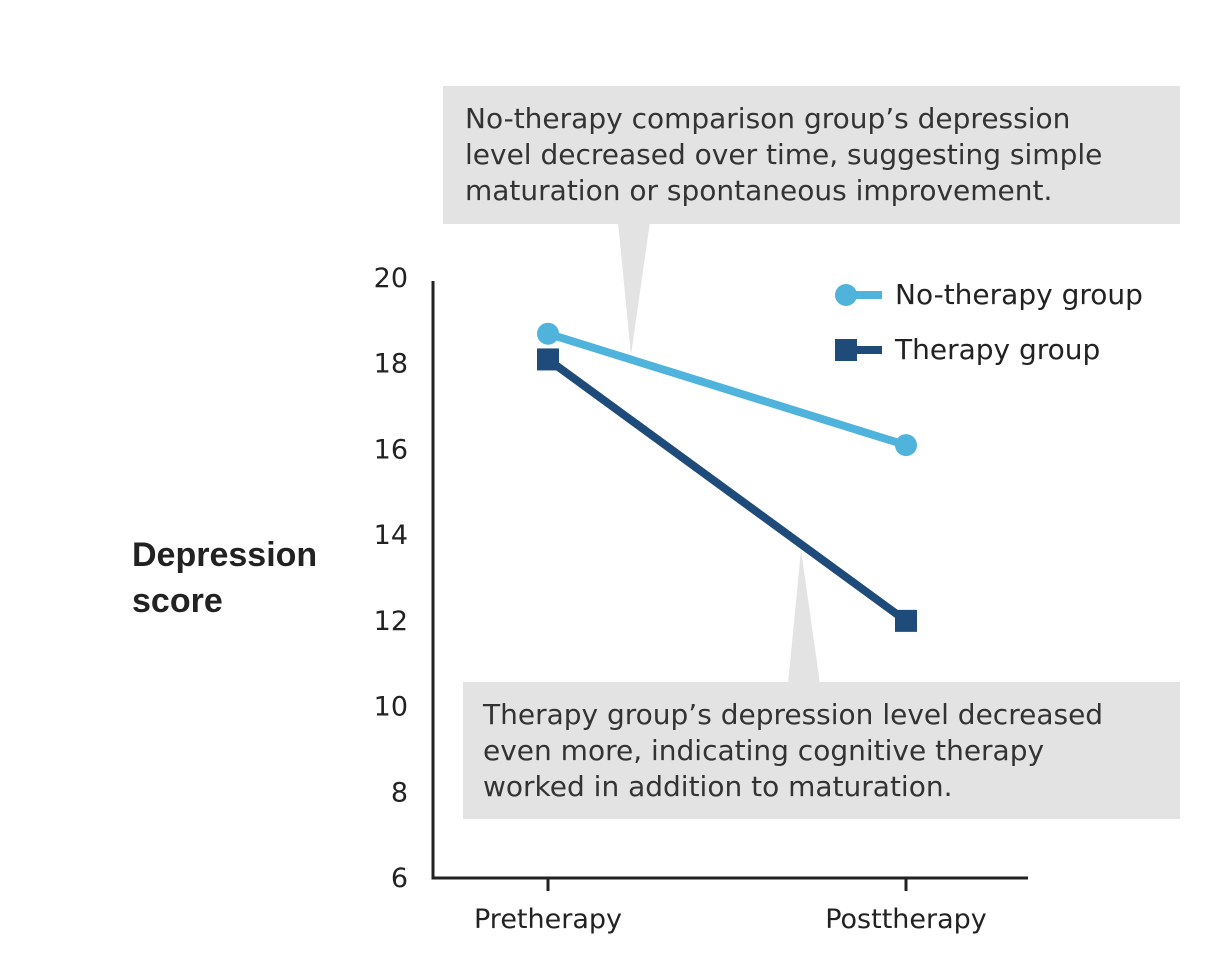 The height and width of the screenshot is (954, 1214). I want to click on y-tick-label: 6, so click(399, 878).